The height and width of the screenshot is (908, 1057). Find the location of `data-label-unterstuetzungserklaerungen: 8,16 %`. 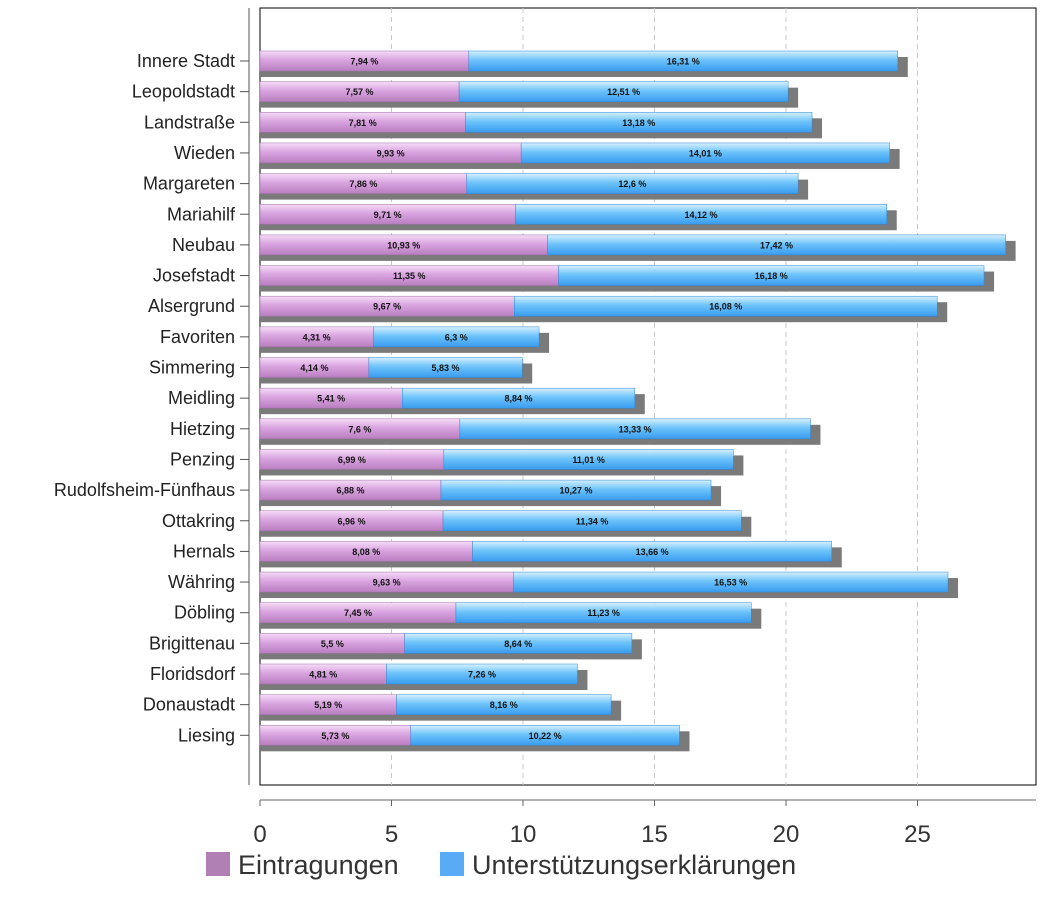

data-label-unterstuetzungserklaerungen: 8,16 % is located at coordinates (504, 705).